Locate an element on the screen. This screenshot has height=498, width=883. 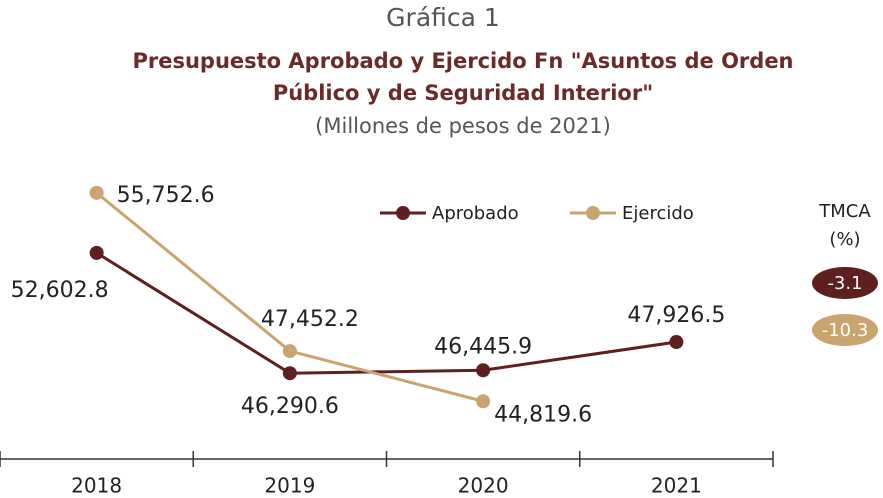
tmca-unit: (%) is located at coordinates (844, 239).